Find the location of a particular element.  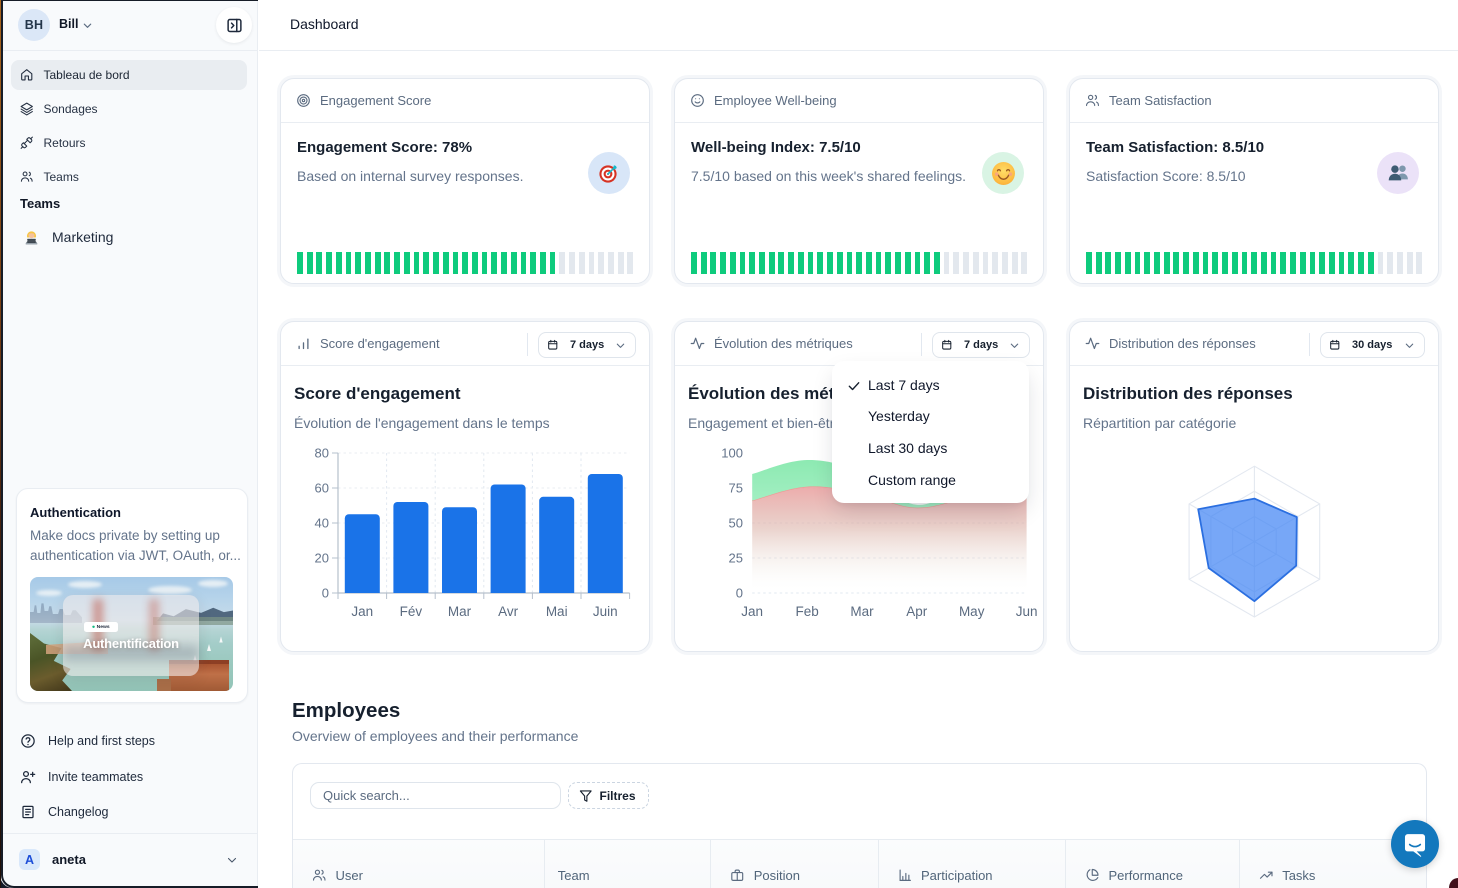

svg-text: Apr is located at coordinates (917, 611).